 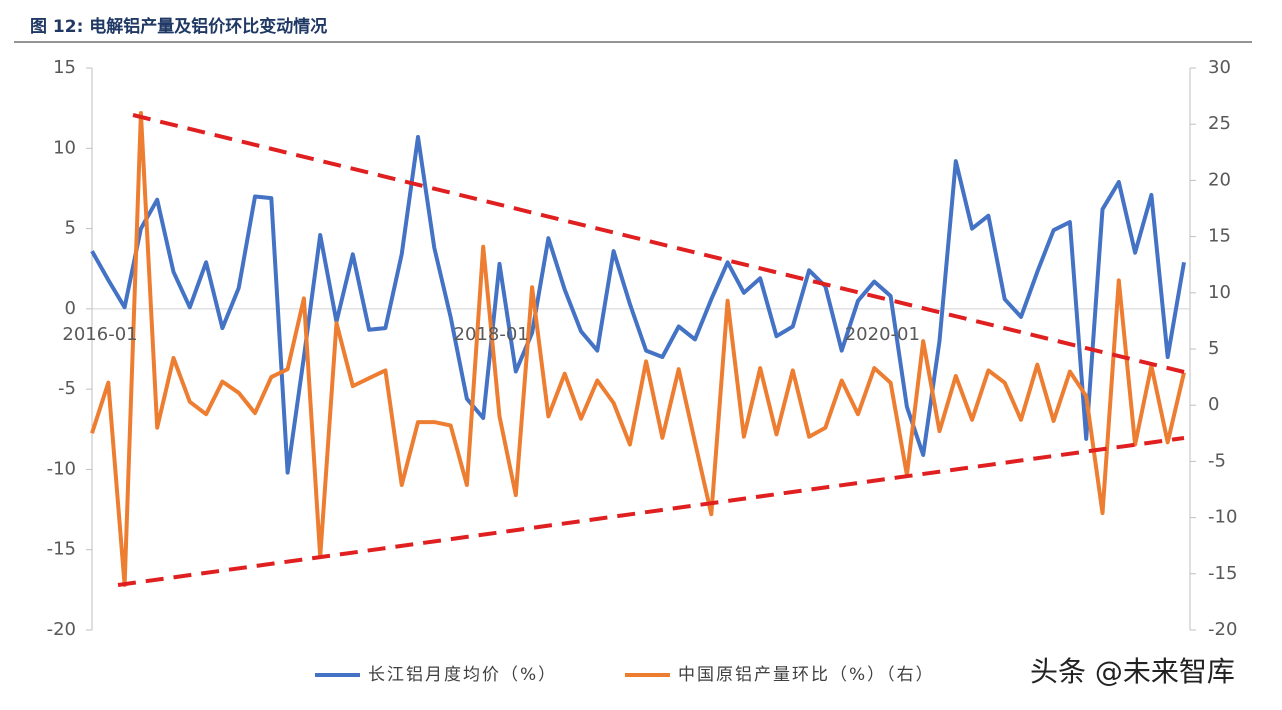 I want to click on y-tick-label: -10, so click(x=61, y=468).